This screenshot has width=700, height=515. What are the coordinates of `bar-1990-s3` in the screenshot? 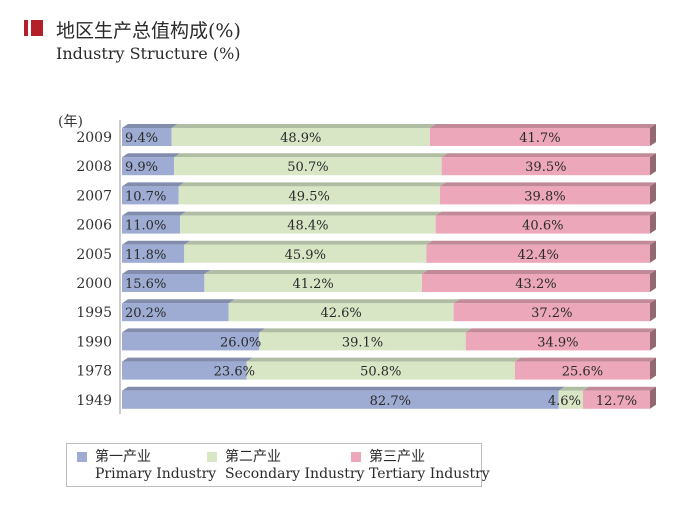 It's located at (557, 341).